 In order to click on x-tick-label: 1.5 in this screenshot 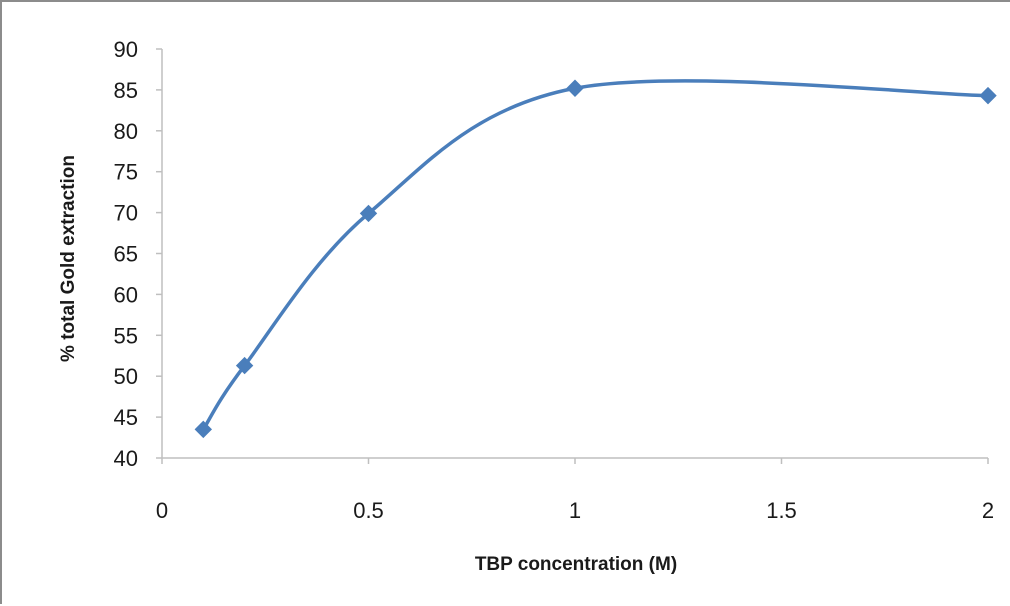, I will do `click(781, 510)`.